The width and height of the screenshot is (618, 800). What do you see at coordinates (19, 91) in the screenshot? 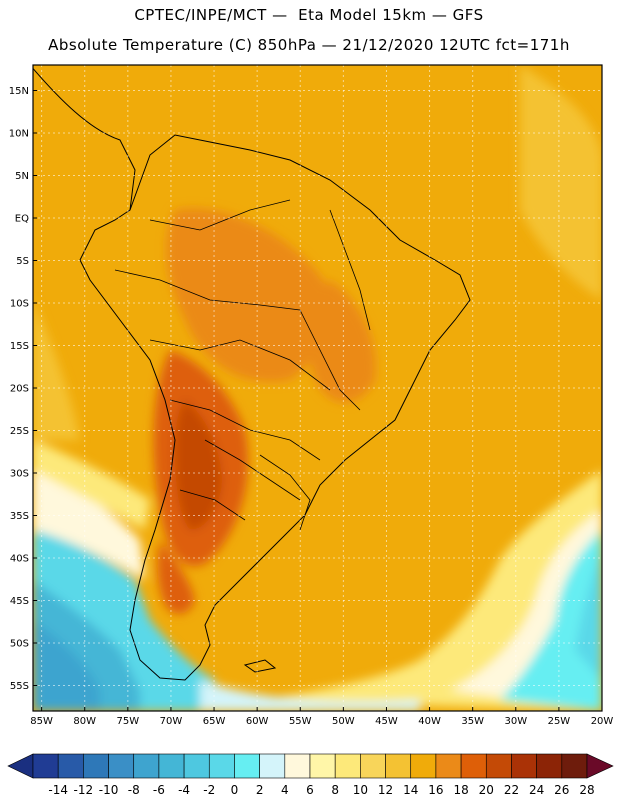
I see `lat-label: 15N` at bounding box center [19, 91].